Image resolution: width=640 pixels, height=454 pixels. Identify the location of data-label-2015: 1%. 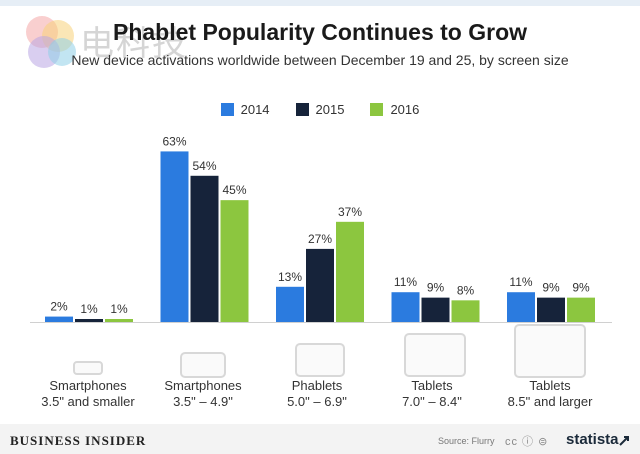
(89, 309).